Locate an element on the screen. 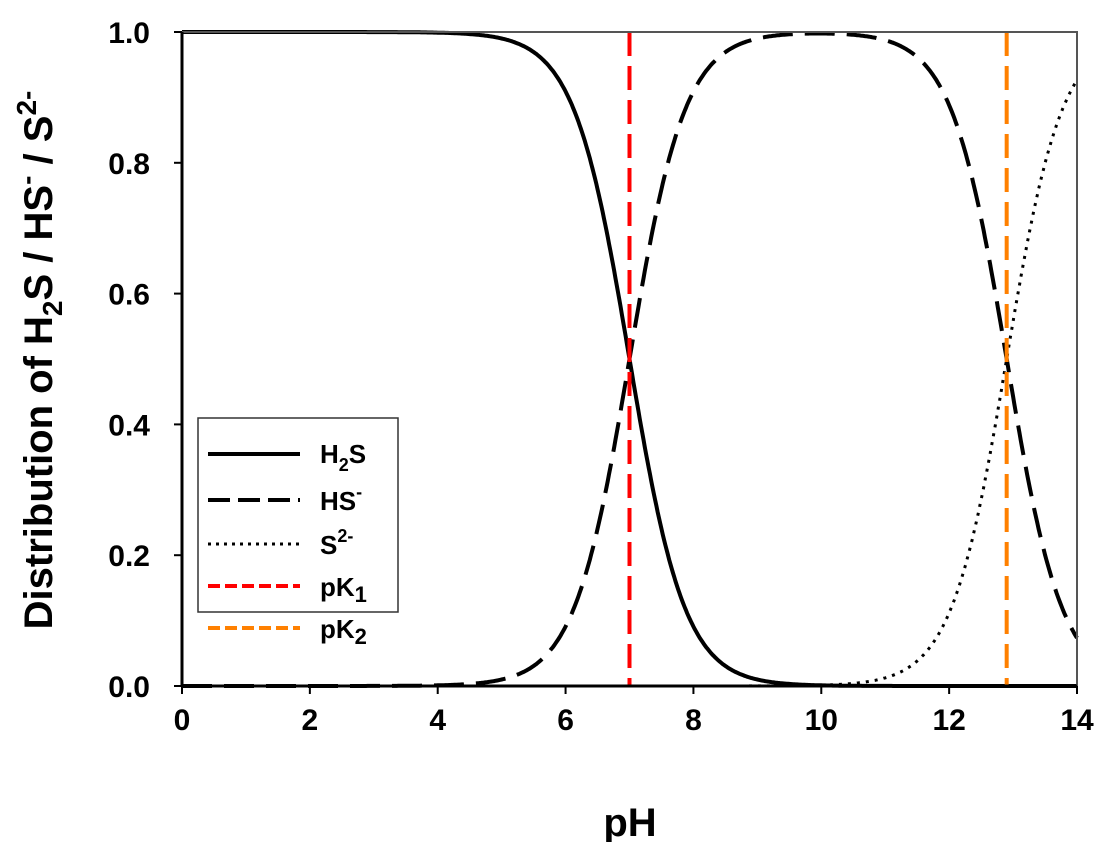  legend-box is located at coordinates (298, 515).